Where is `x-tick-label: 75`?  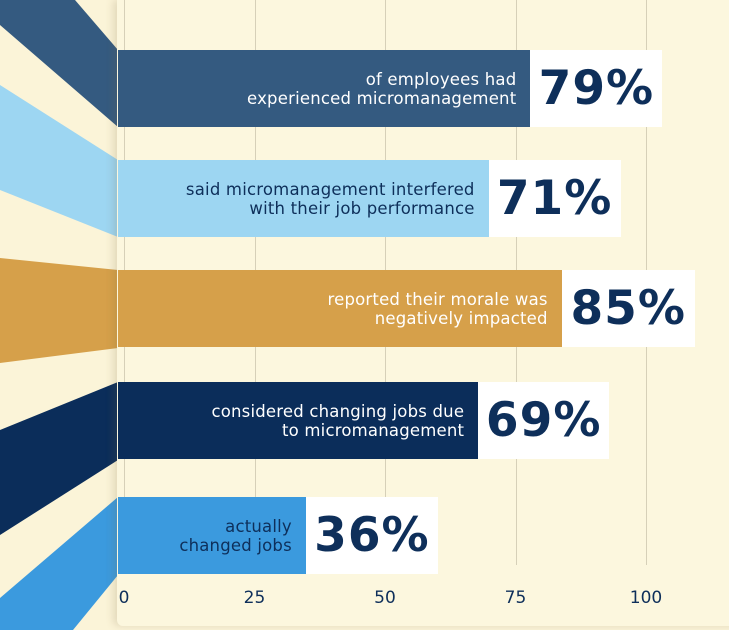 x-tick-label: 75 is located at coordinates (515, 598).